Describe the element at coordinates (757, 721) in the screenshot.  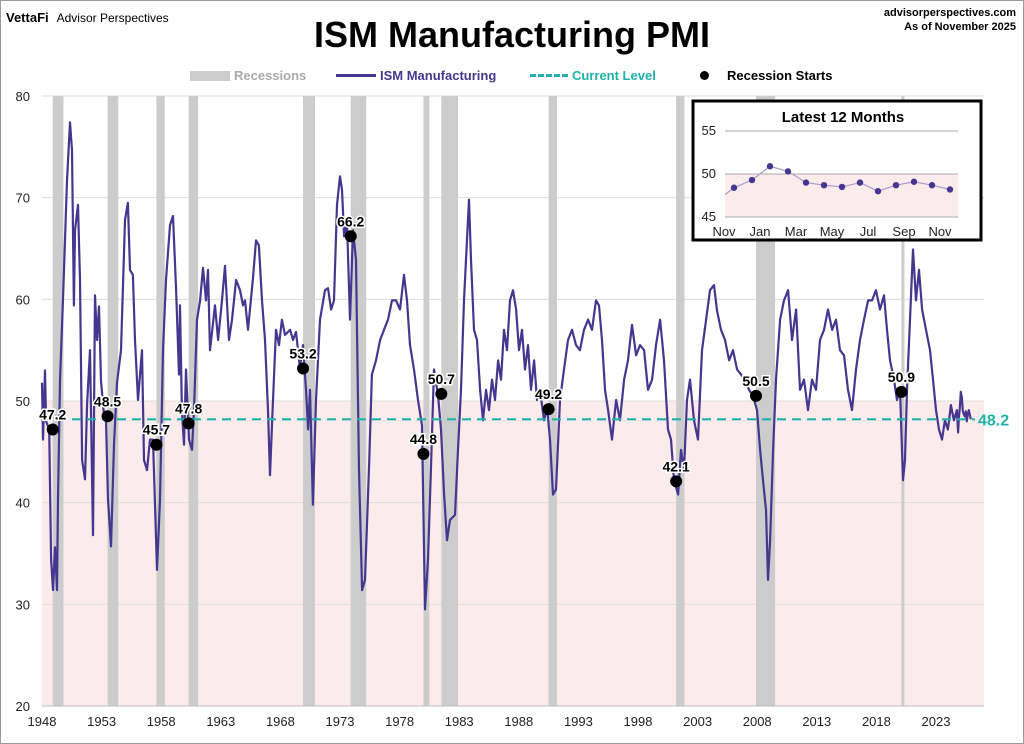
I see `x-tick-label: 2008` at that location.